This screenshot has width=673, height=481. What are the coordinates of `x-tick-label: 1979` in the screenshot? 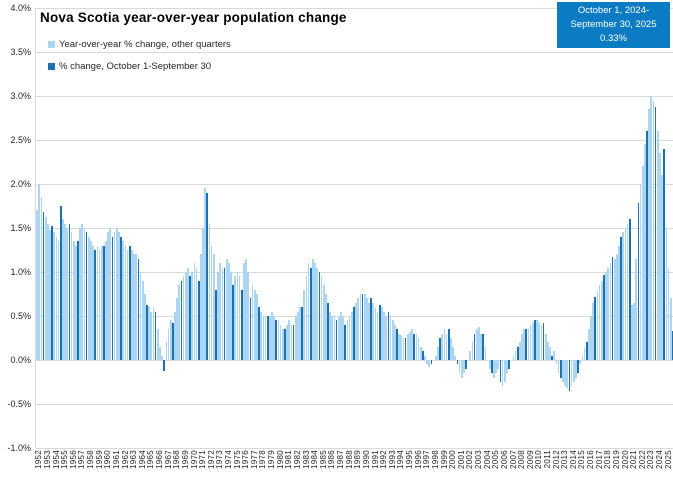 It's located at (272, 459).